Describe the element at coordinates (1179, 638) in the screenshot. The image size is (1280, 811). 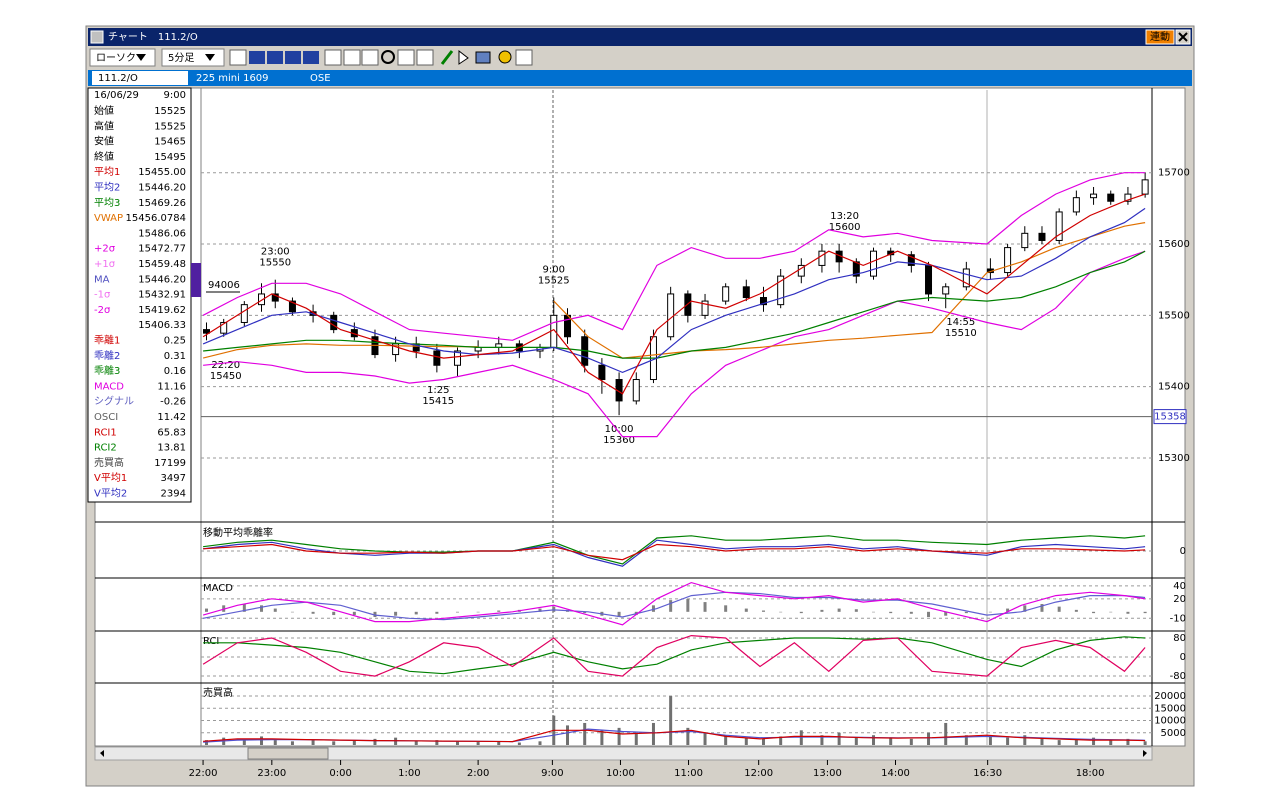
I see `y-tick-label: 80` at that location.